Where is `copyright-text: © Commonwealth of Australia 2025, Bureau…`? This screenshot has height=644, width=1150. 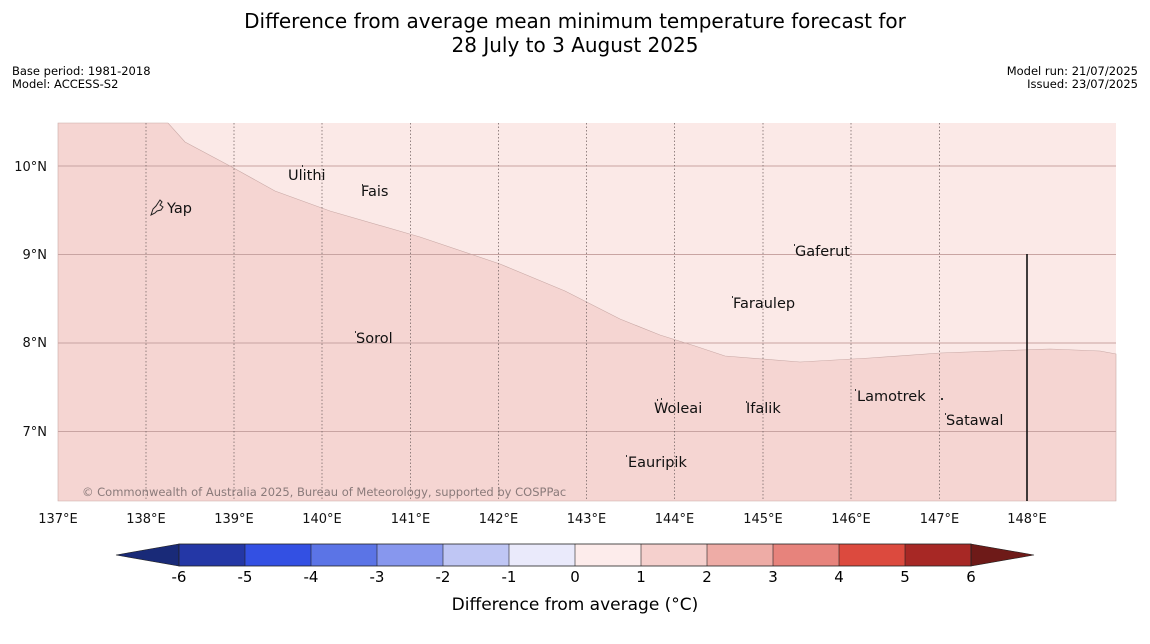
copyright-text: © Commonwealth of Australia 2025, Bureau… is located at coordinates (324, 492).